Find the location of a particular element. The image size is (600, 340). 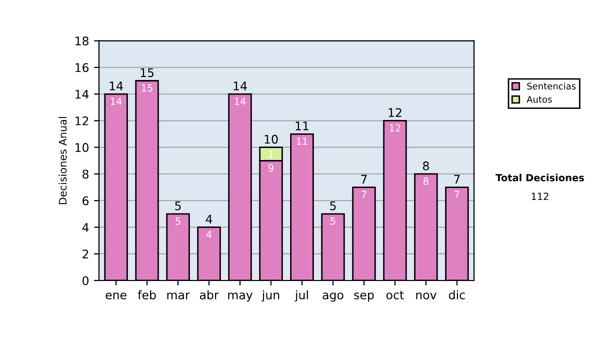

data-label: 9 is located at coordinates (271, 168).